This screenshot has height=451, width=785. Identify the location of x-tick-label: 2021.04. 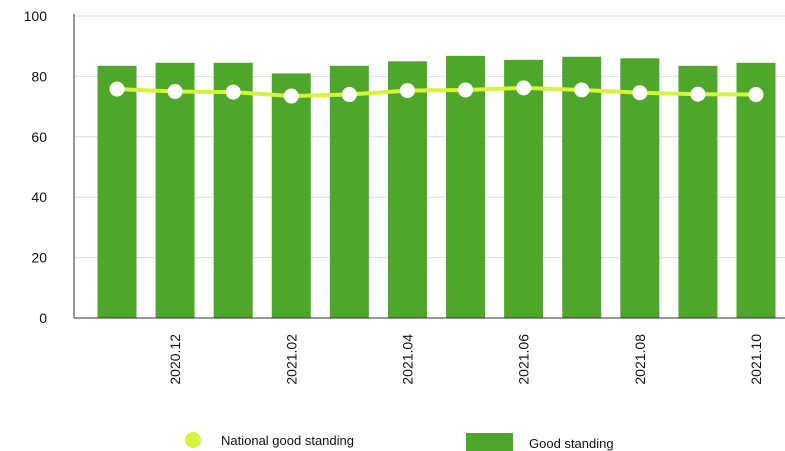
(407, 359).